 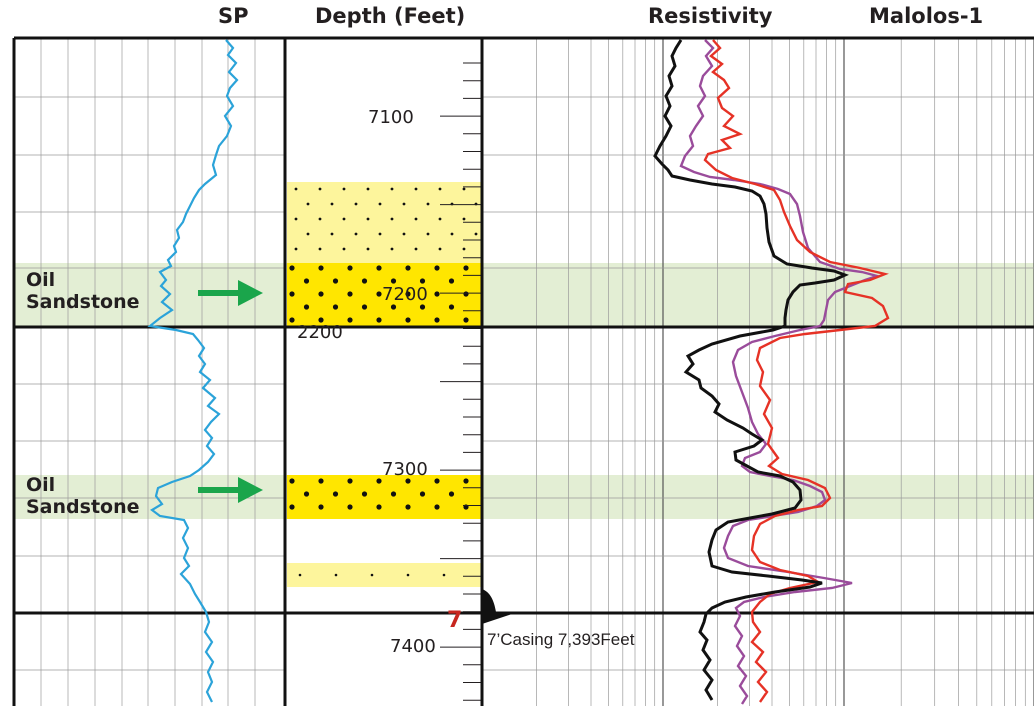 What do you see at coordinates (405, 469) in the screenshot?
I see `depth-label-7300: 7300` at bounding box center [405, 469].